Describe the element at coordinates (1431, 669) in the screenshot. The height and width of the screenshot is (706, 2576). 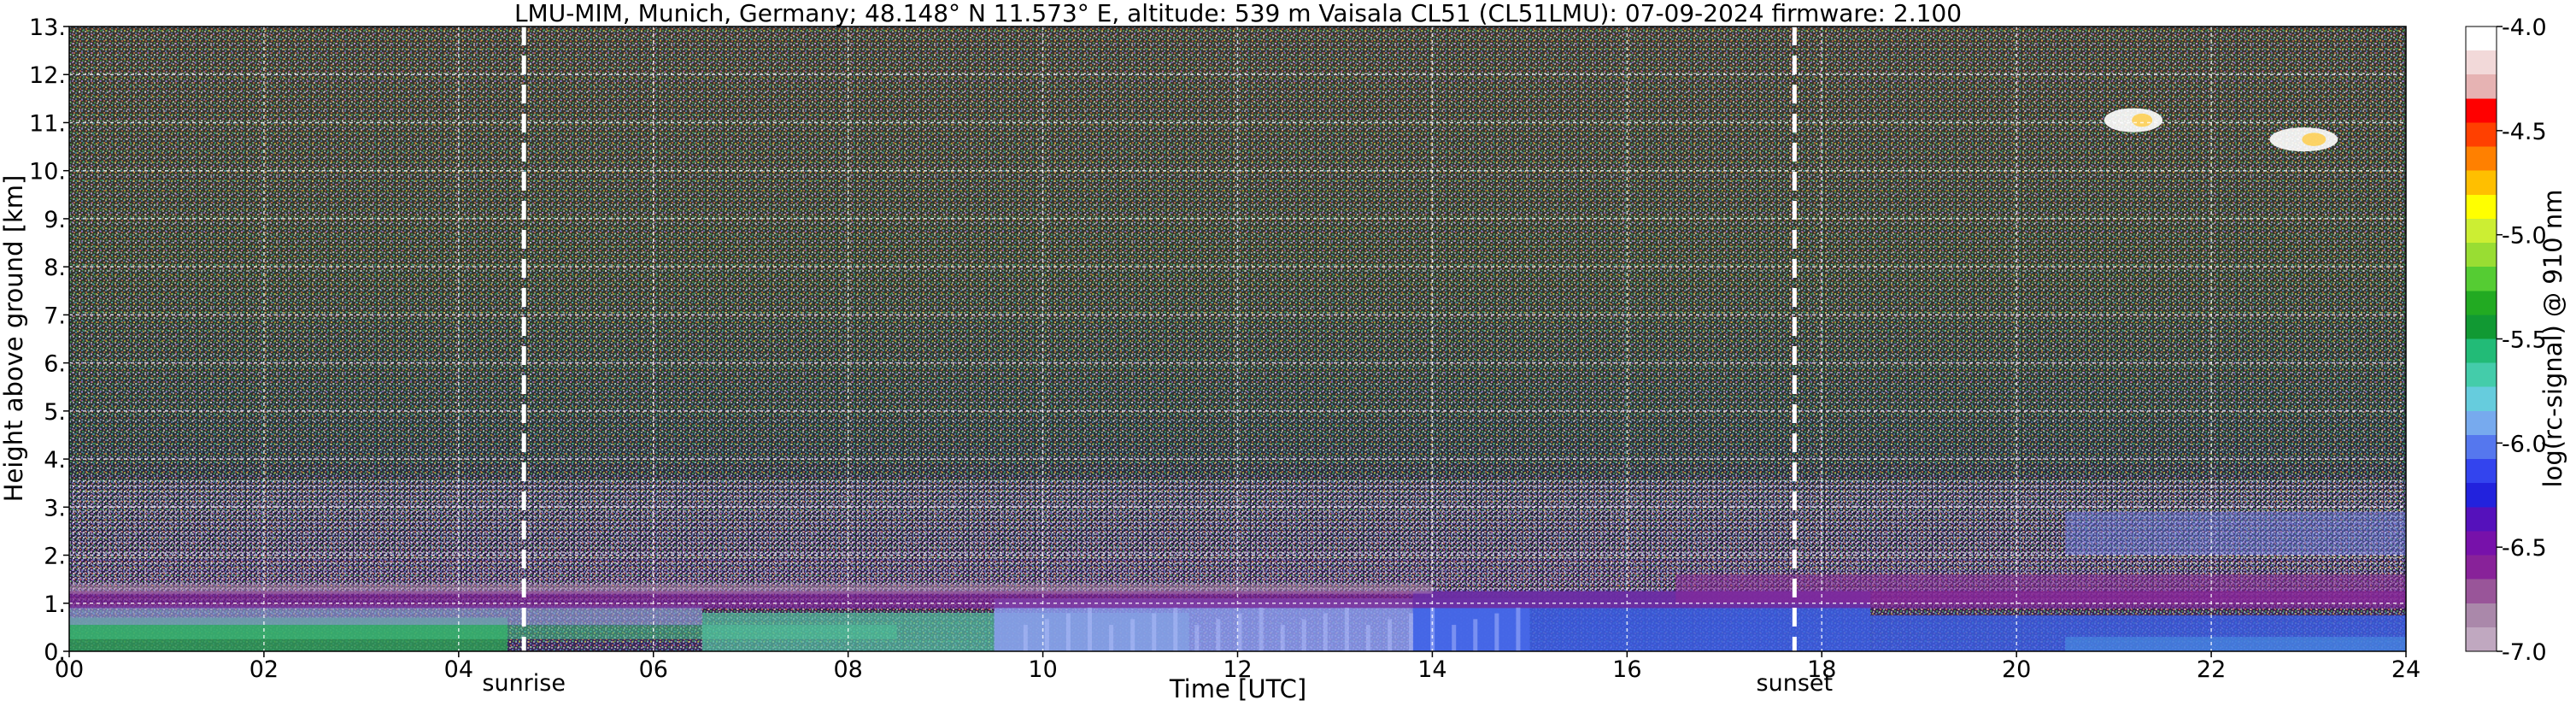
I see `x-tick-label: 14` at that location.